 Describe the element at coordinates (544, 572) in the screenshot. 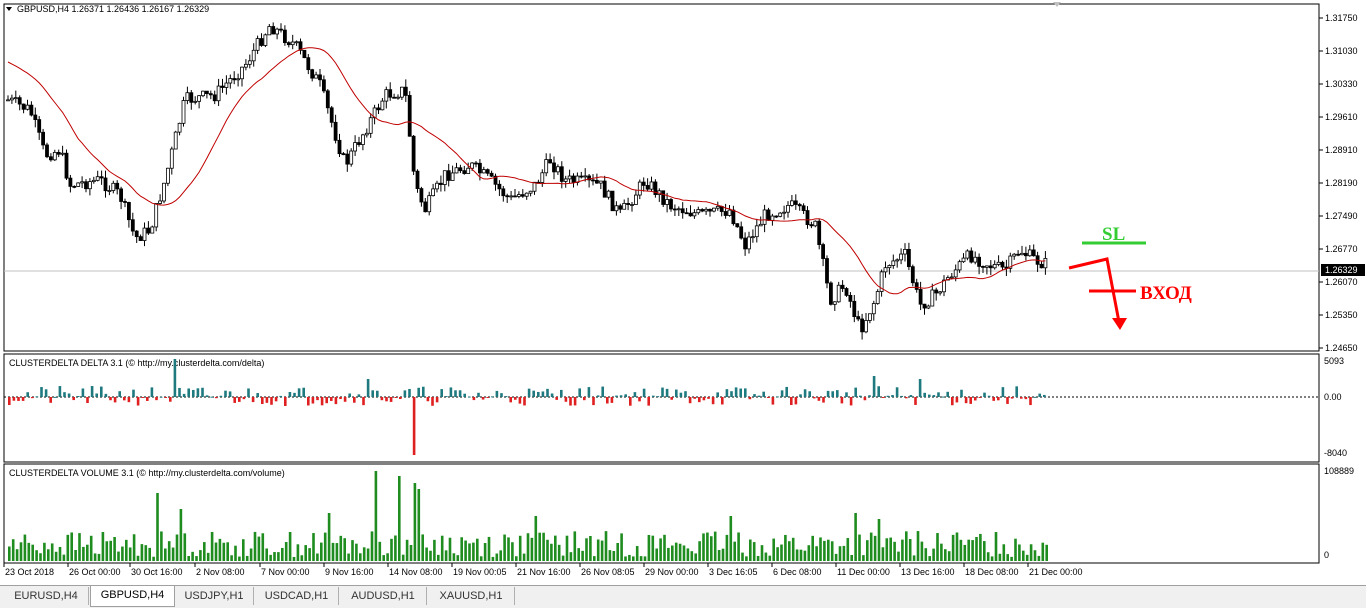

I see `time-label: 21 Nov 16:00` at that location.